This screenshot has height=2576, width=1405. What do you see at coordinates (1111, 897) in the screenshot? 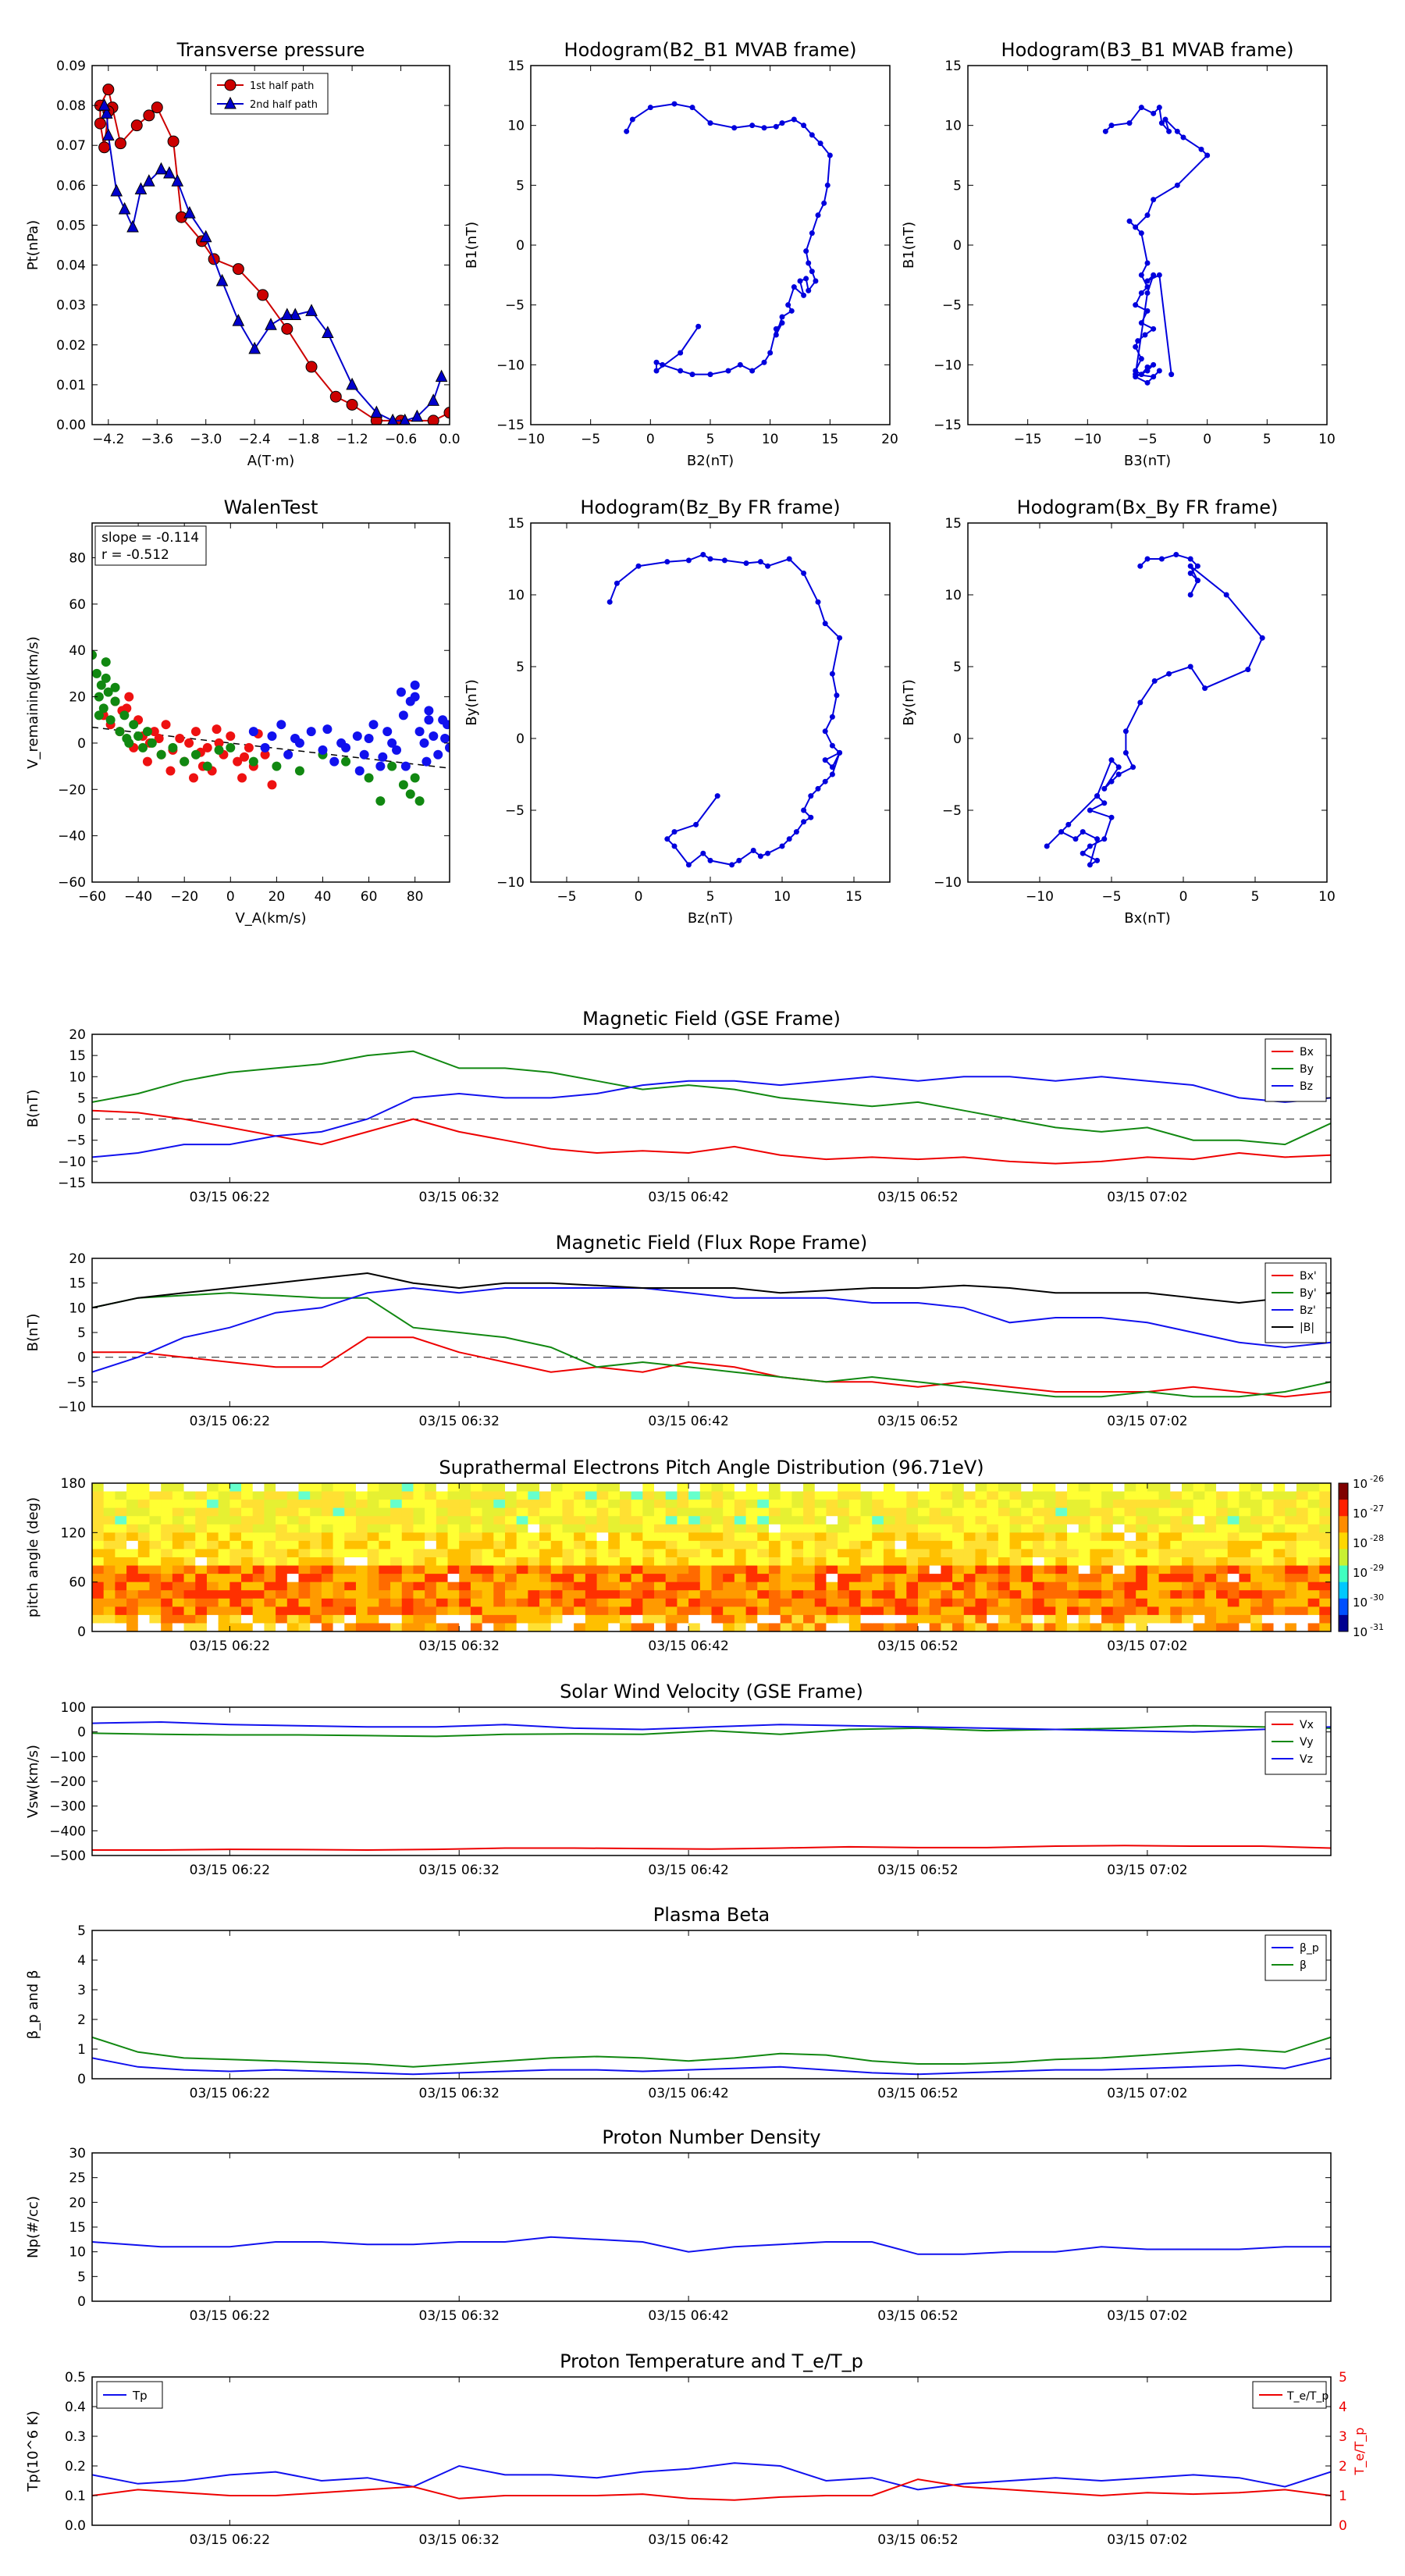
I see `x-tick-label: −5` at bounding box center [1111, 897].